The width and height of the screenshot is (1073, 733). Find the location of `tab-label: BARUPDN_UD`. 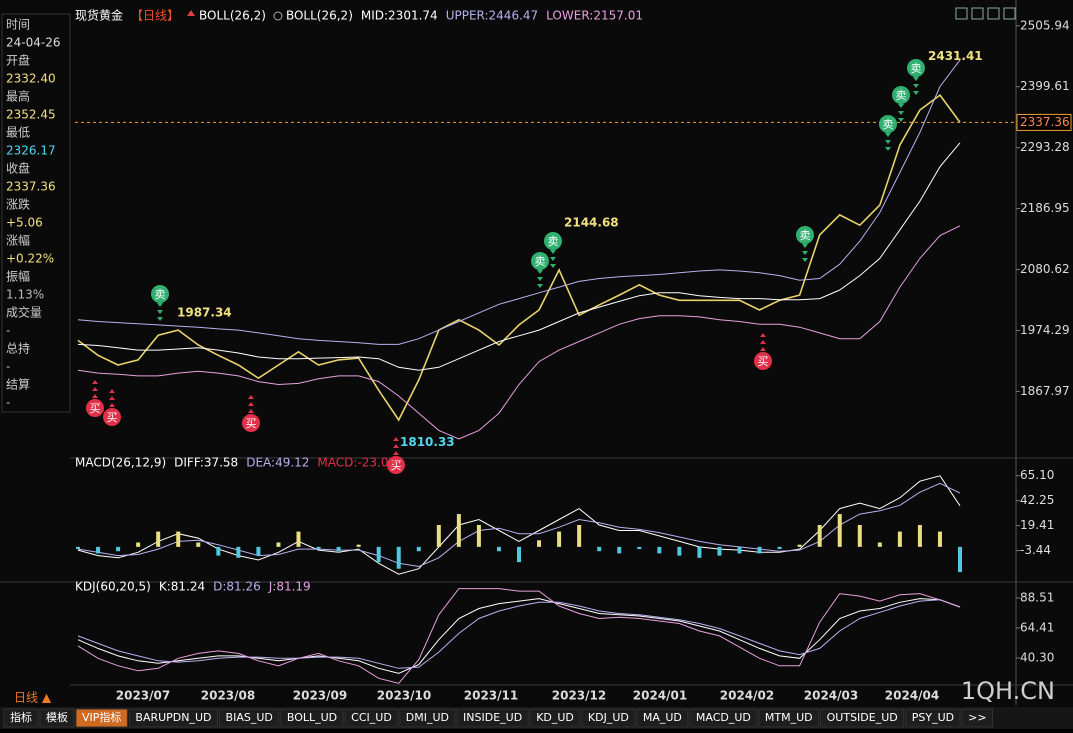

tab-label: BARUPDN_UD is located at coordinates (173, 717).